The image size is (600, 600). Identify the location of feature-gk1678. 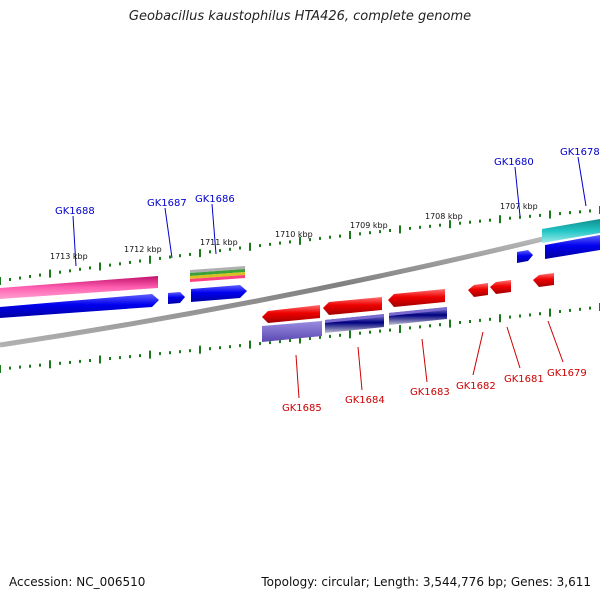
(572, 247).